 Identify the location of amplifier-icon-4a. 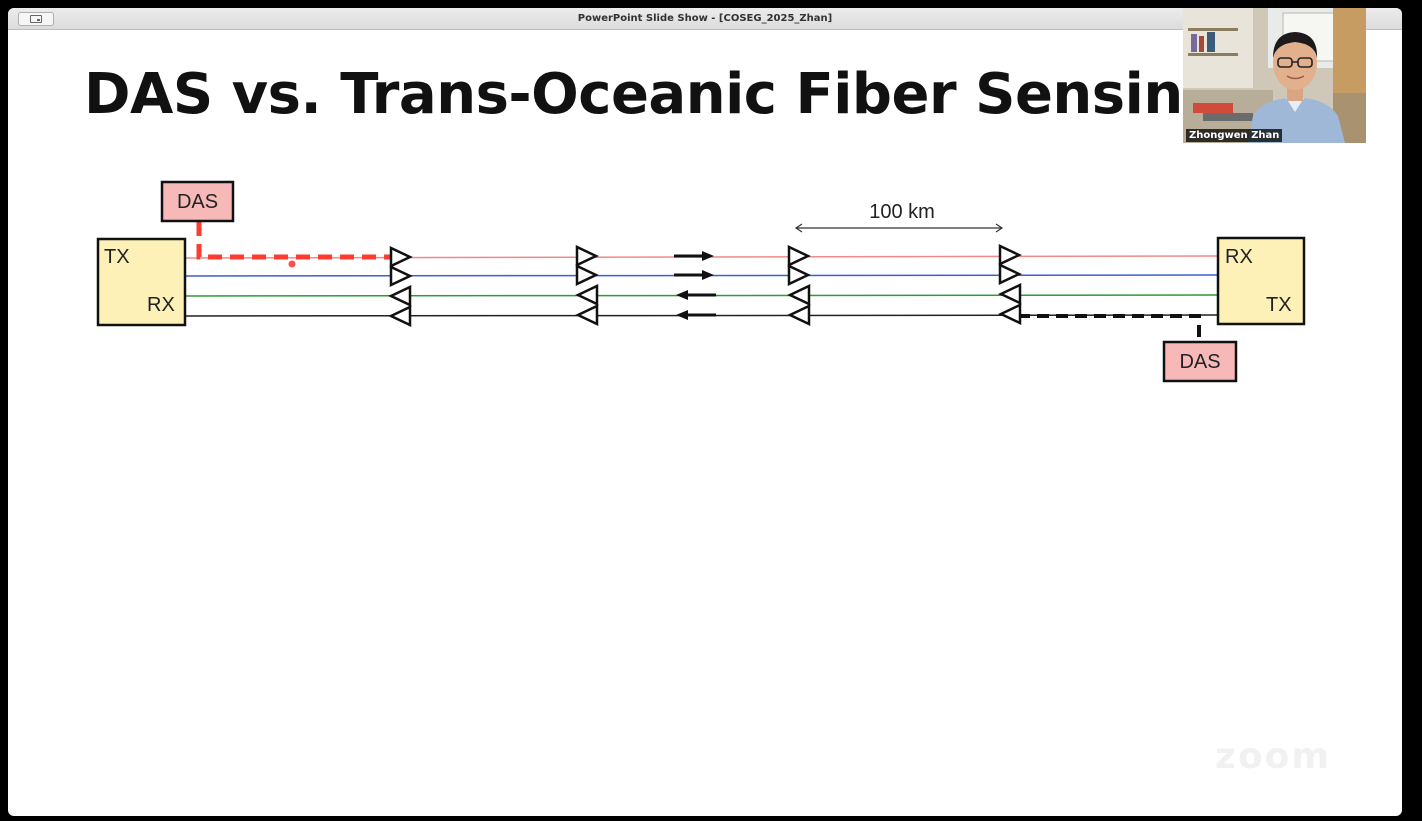
(1009, 255).